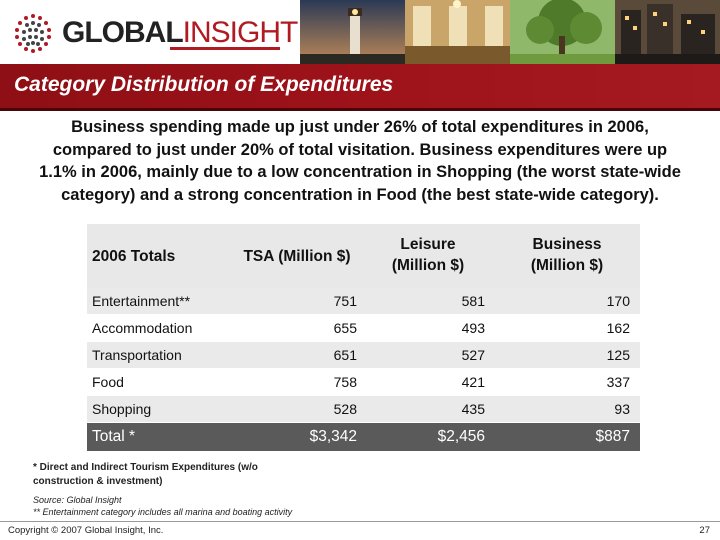 The height and width of the screenshot is (540, 720). What do you see at coordinates (345, 355) in the screenshot?
I see `tsa-value: 651` at bounding box center [345, 355].